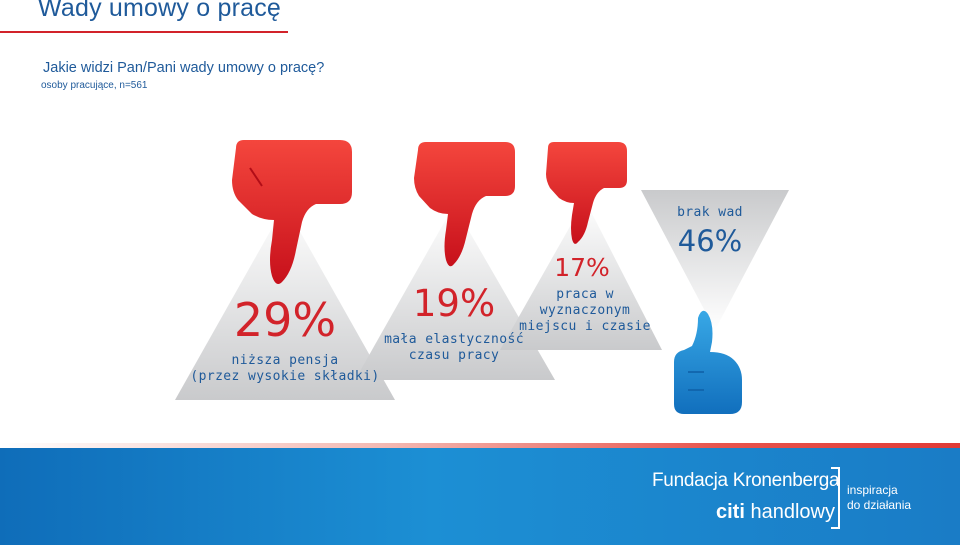 This screenshot has height=545, width=960. Describe the element at coordinates (835, 498) in the screenshot. I see `bracket-divider` at that location.